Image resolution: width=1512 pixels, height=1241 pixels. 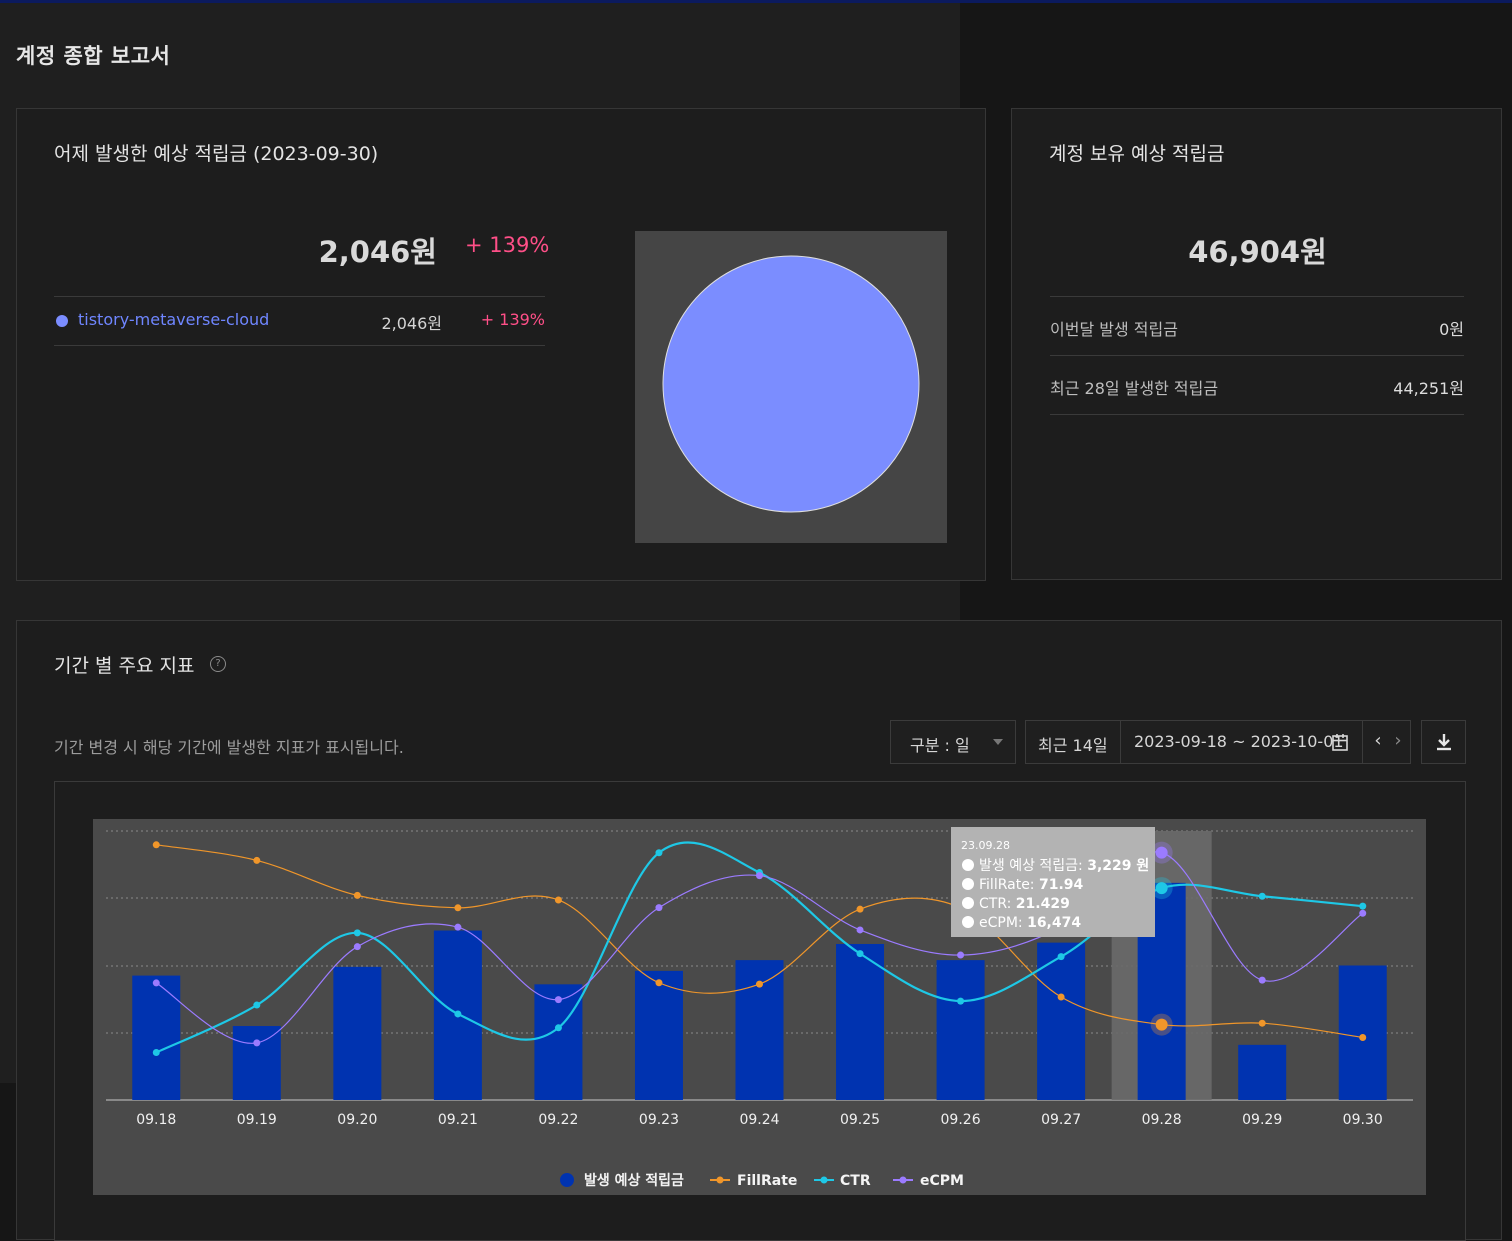 I want to click on site-share-pie-chart, so click(x=791, y=387).